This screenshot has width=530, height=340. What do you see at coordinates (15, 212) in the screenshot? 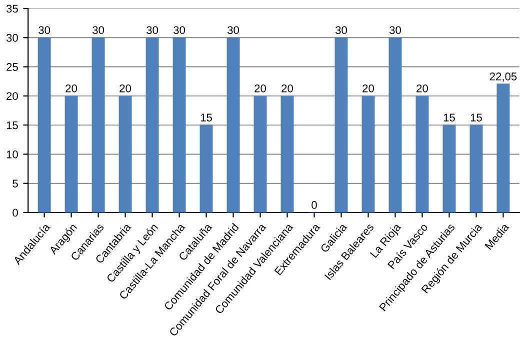
I see `y-tick-label: 0` at bounding box center [15, 212].